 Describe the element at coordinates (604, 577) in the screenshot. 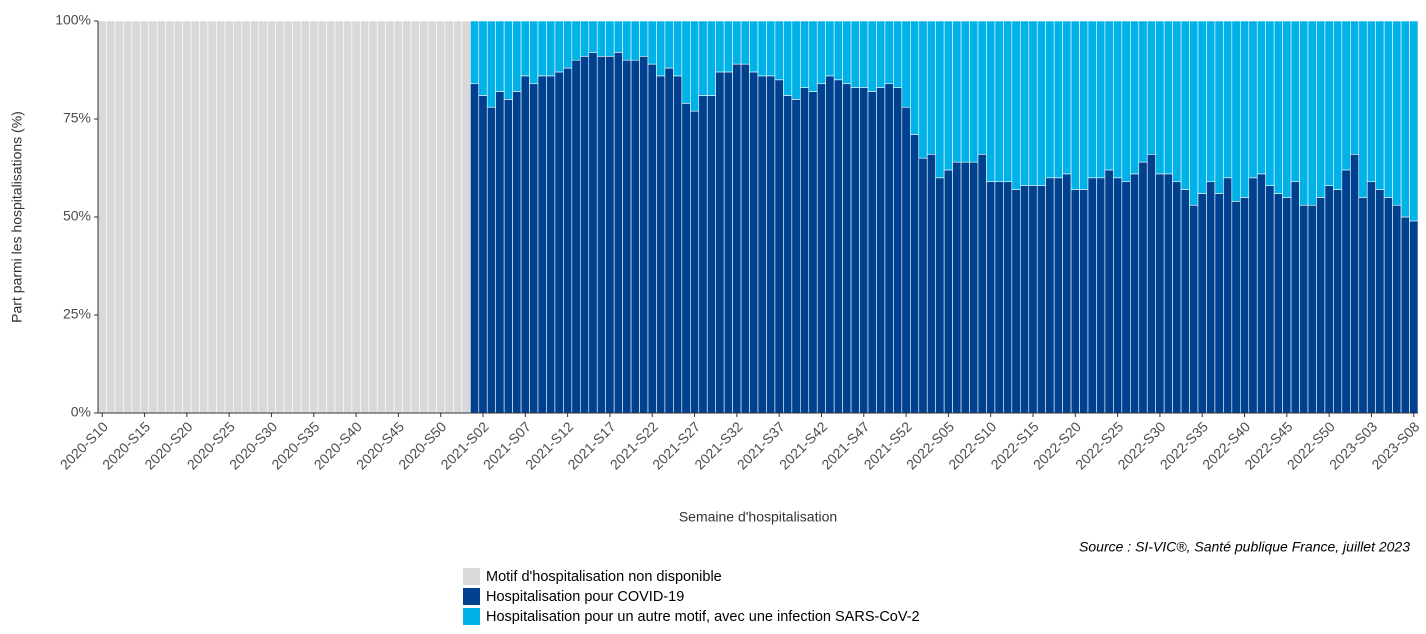

I see `legend-label: Motif d'hospitalisation non disponible` at that location.